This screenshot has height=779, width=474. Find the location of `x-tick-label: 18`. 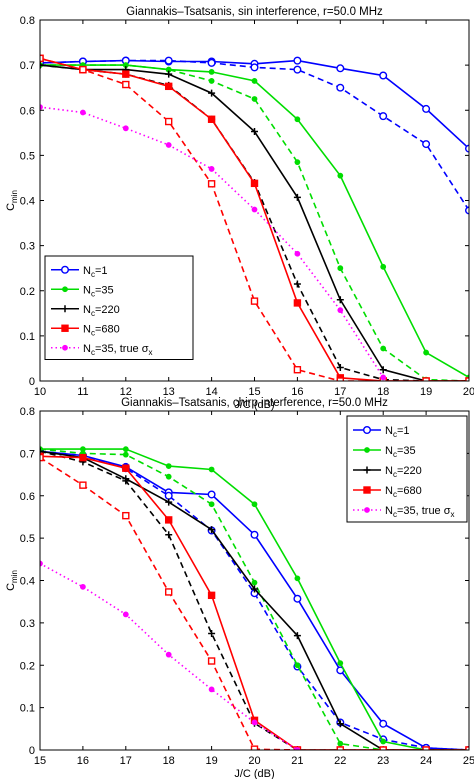

x-tick-label: 18 is located at coordinates (383, 392).